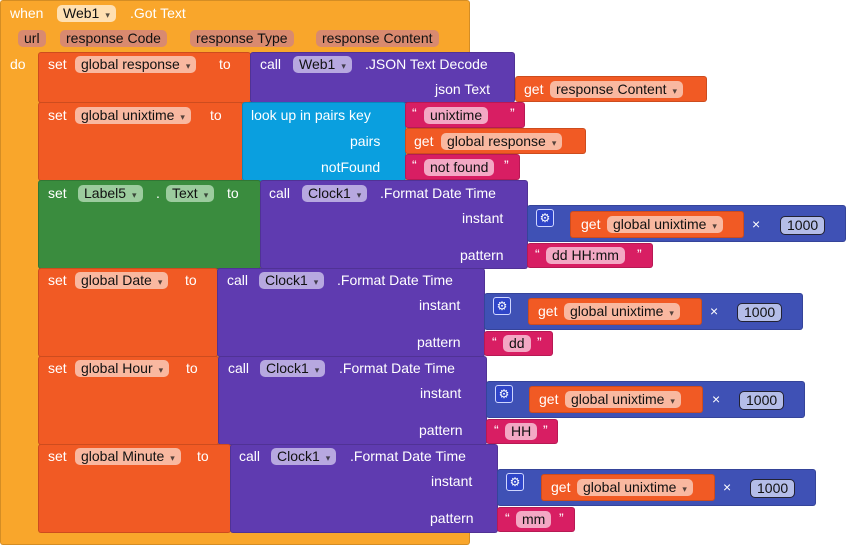 This screenshot has width=846, height=545. Describe the element at coordinates (365, 141) in the screenshot. I see `pairs-label: pairs` at that location.